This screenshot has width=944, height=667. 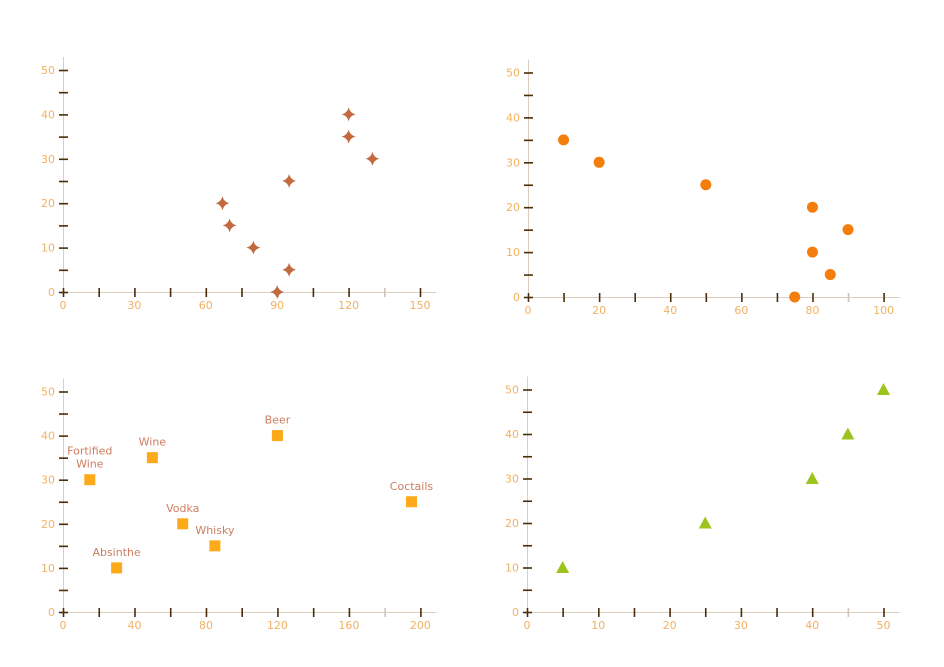 What do you see at coordinates (420, 625) in the screenshot?
I see `x-axis-tick-label: 200` at bounding box center [420, 625].